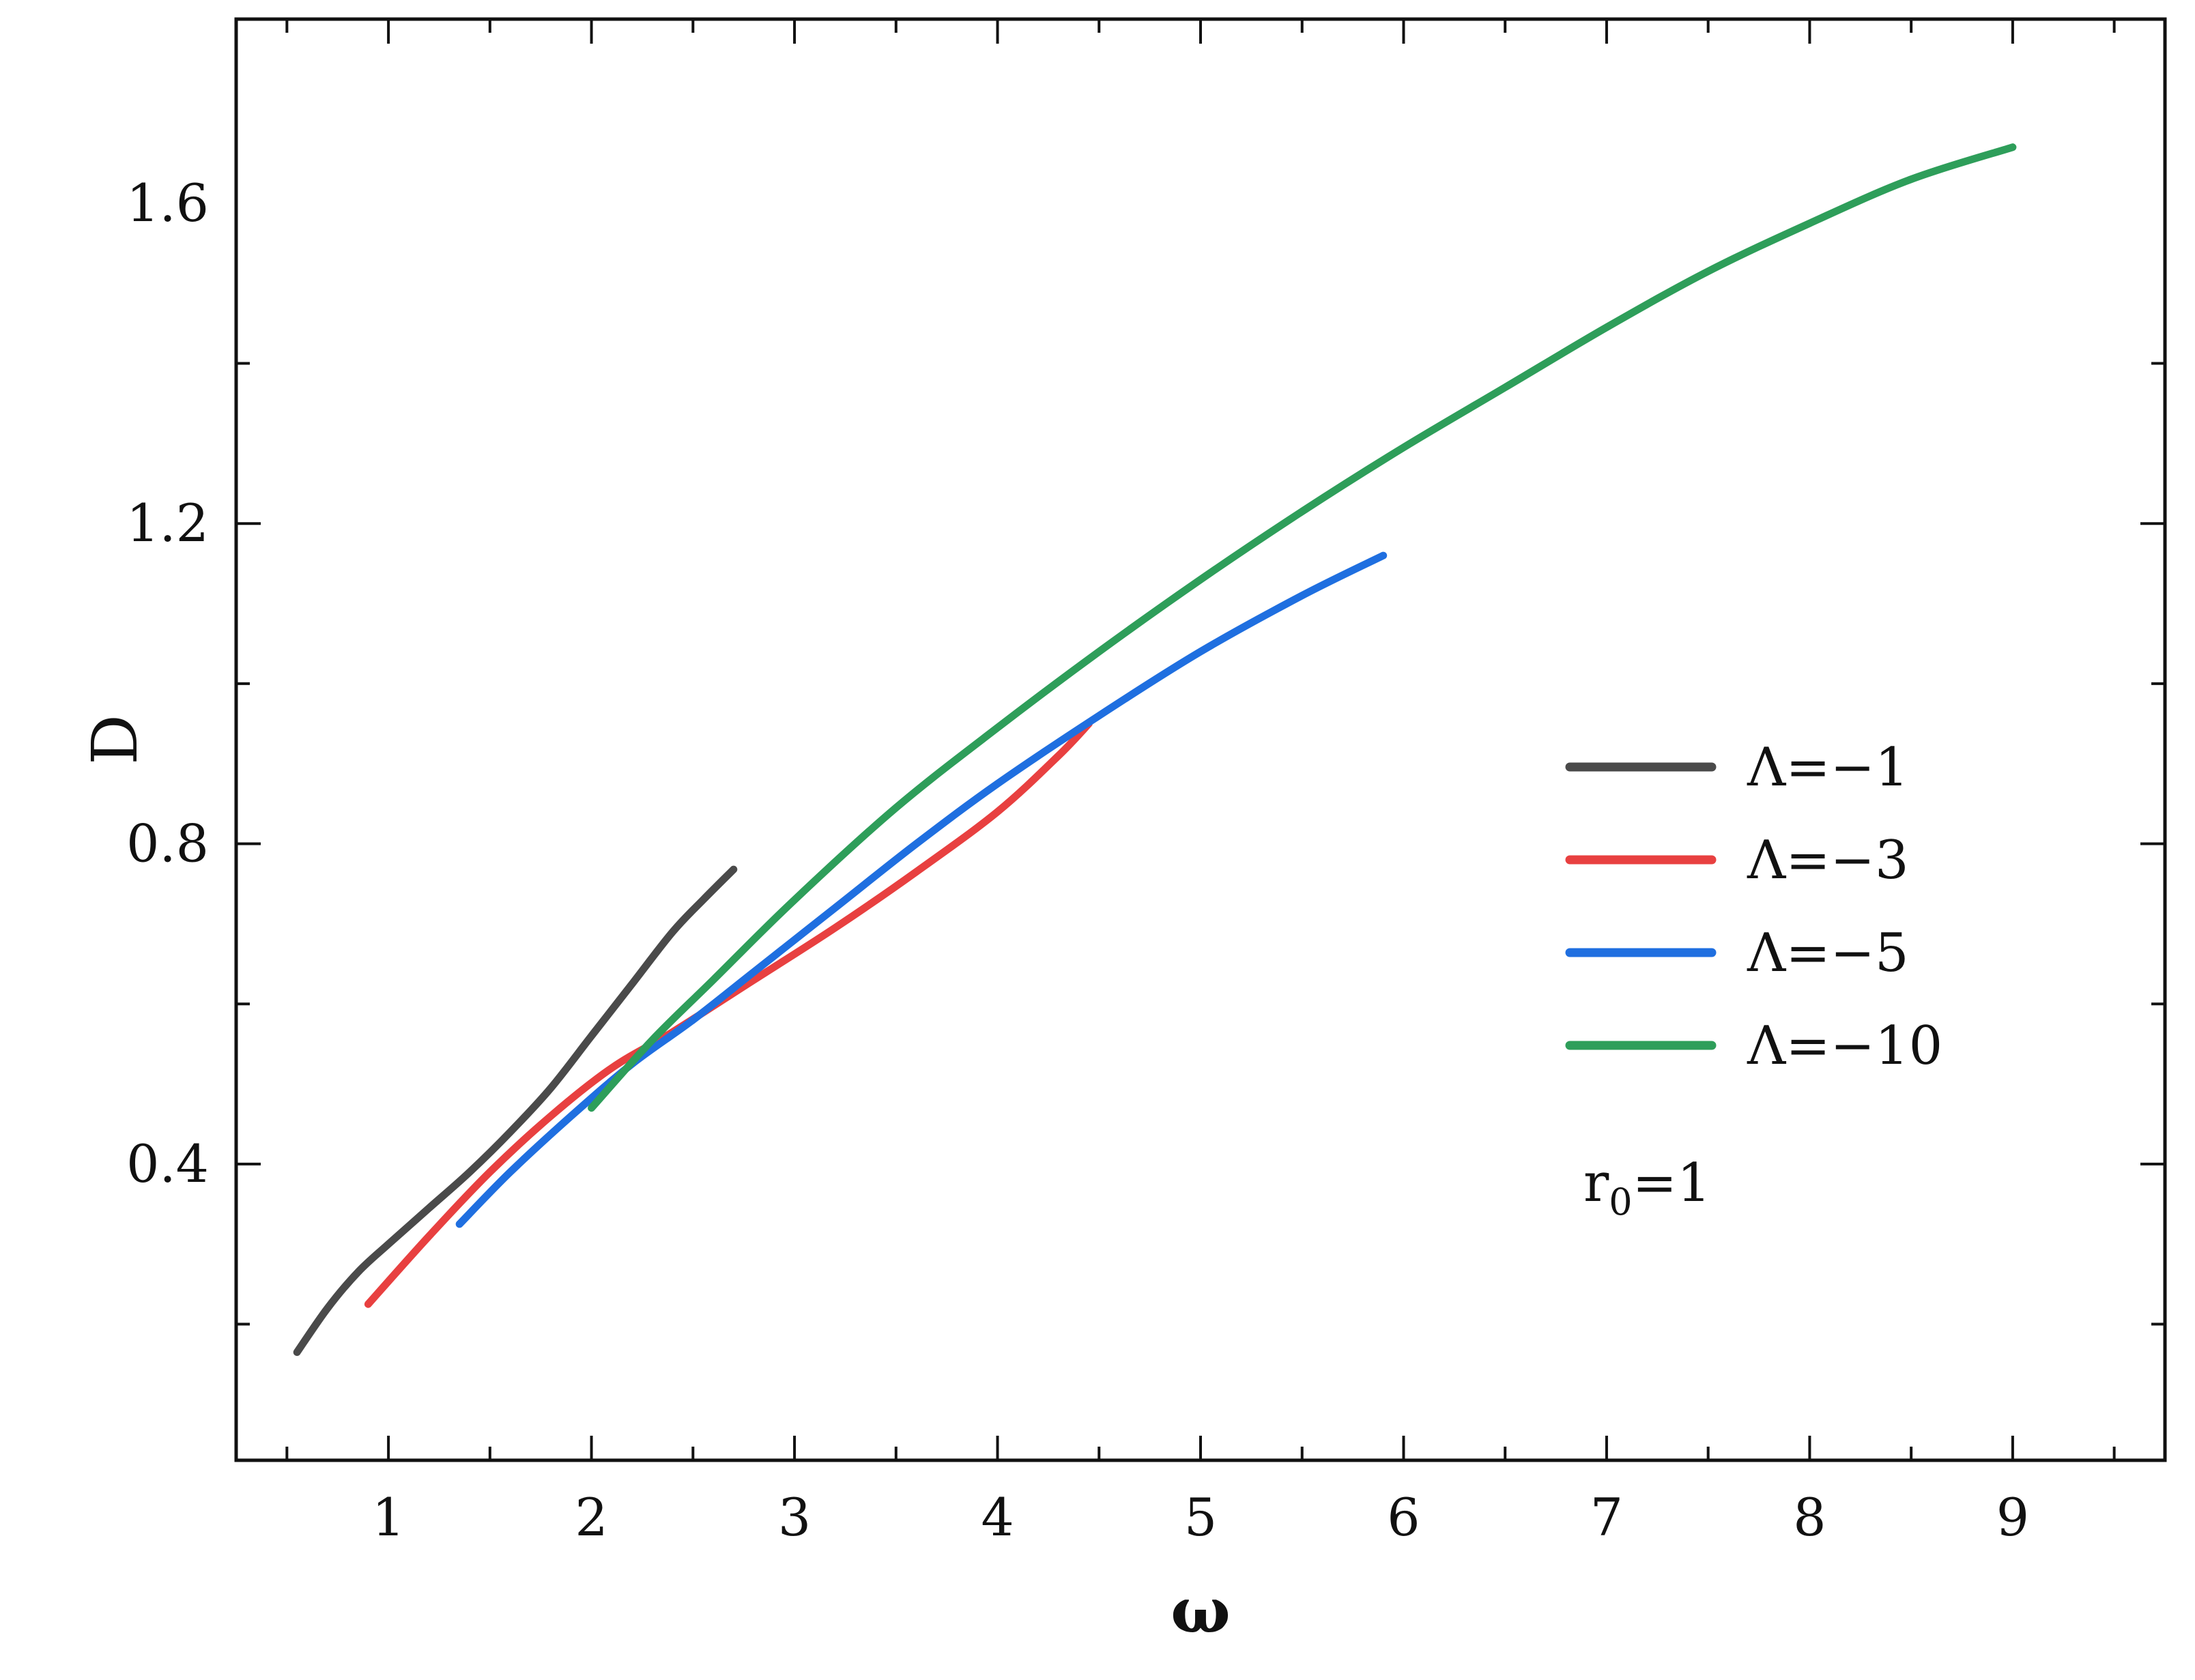  Describe the element at coordinates (794, 1517) in the screenshot. I see `x-tick-label: 3` at that location.